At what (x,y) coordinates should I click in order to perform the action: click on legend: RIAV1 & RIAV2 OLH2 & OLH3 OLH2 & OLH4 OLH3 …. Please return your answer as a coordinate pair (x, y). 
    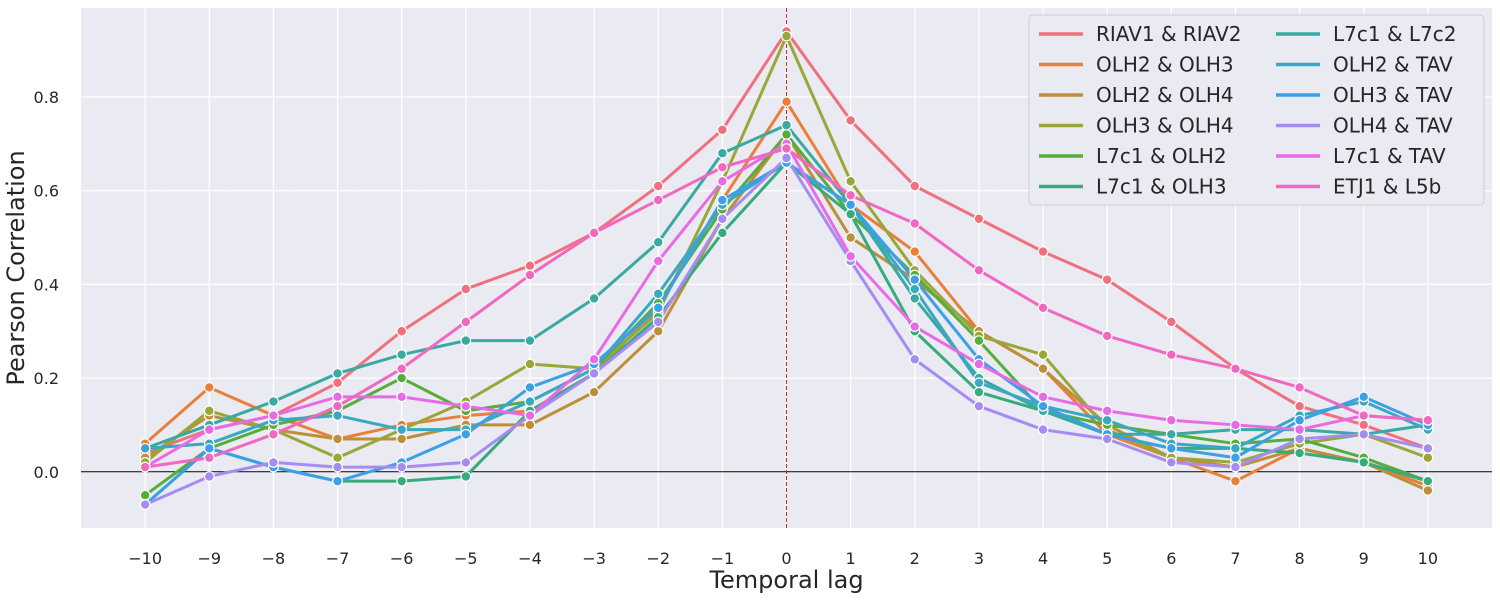
    Looking at the image, I should click on (1256, 110).